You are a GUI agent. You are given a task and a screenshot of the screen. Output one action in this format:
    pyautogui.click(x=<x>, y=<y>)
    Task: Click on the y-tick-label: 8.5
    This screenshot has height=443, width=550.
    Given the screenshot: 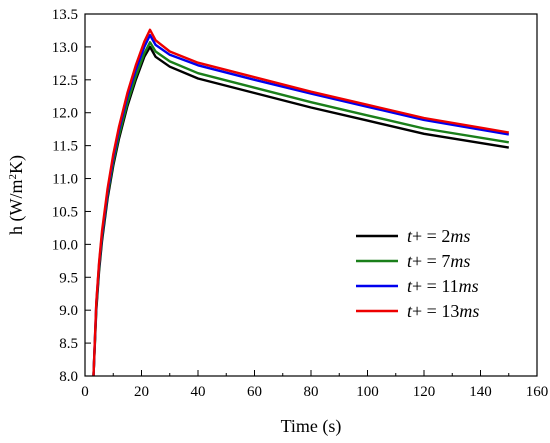 What is the action you would take?
    pyautogui.click(x=68, y=344)
    